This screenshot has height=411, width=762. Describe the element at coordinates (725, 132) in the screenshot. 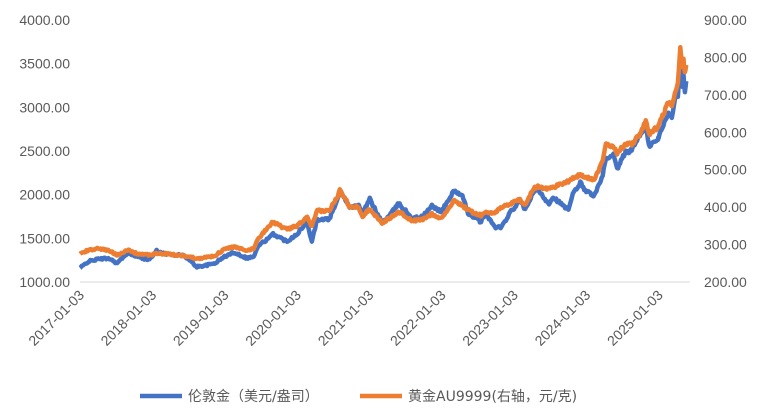

I see `y-right-tick-label: 600.00` at that location.